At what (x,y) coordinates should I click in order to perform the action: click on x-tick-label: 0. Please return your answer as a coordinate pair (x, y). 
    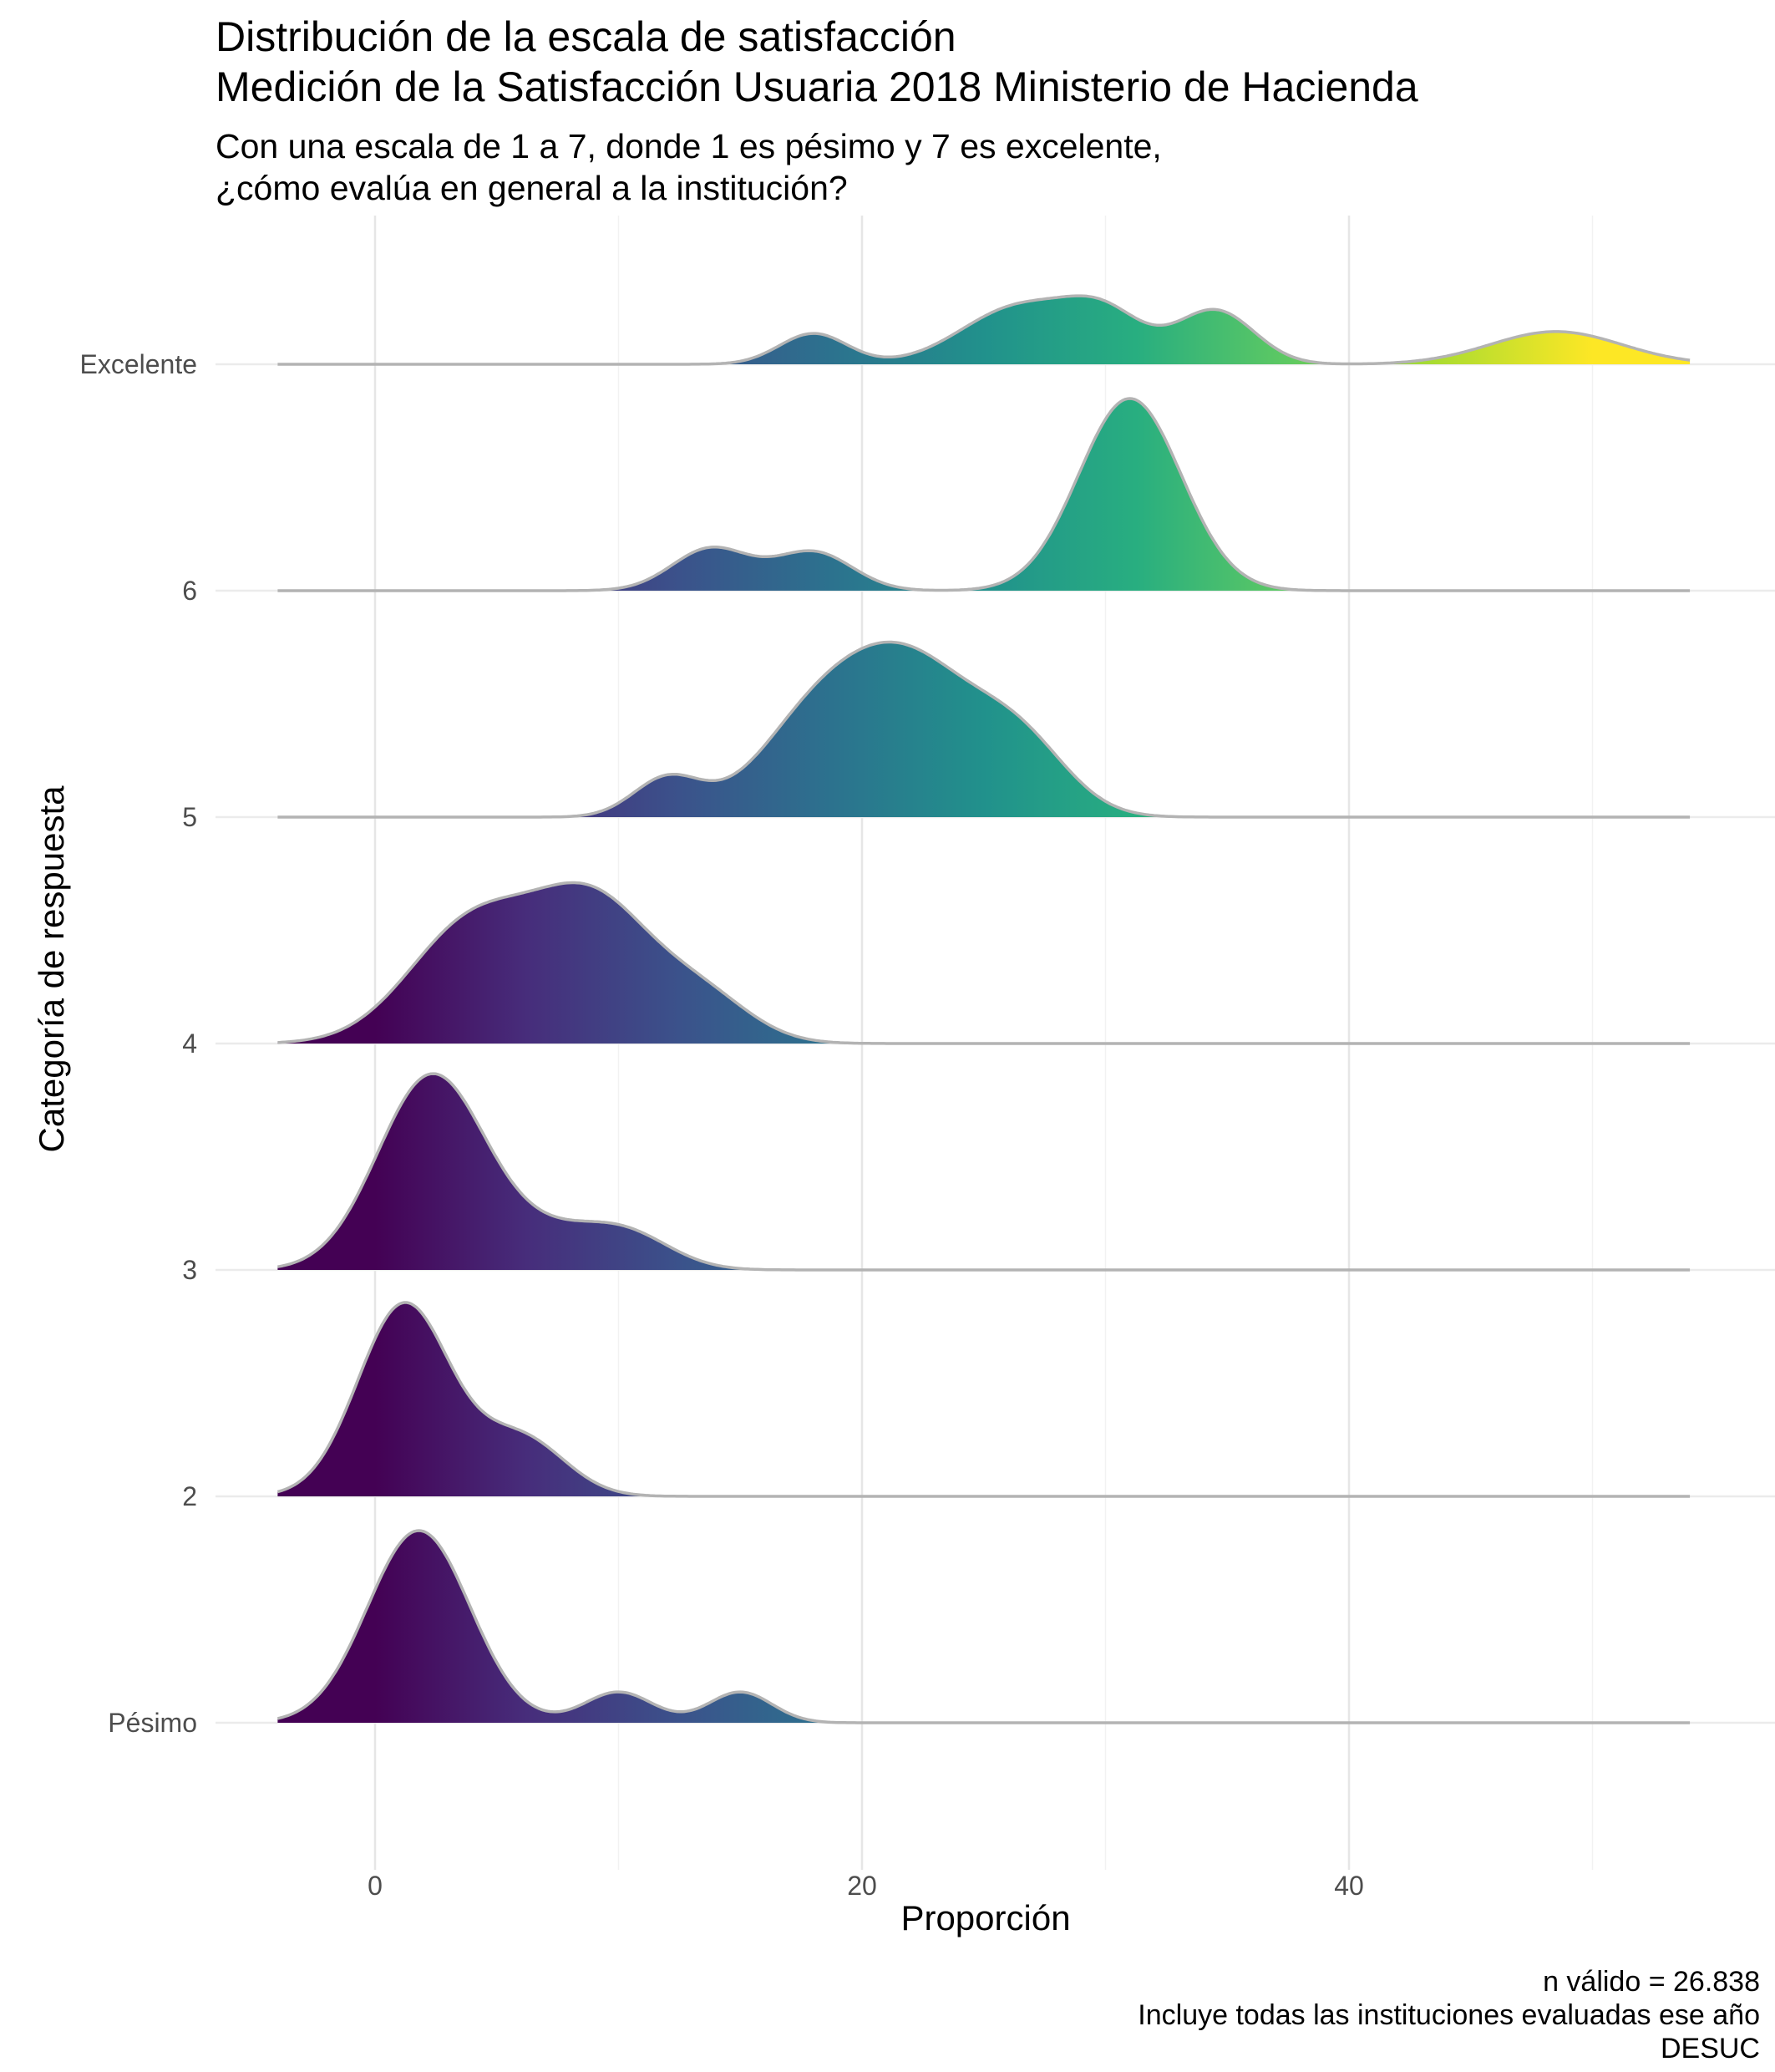
    Looking at the image, I should click on (375, 1886).